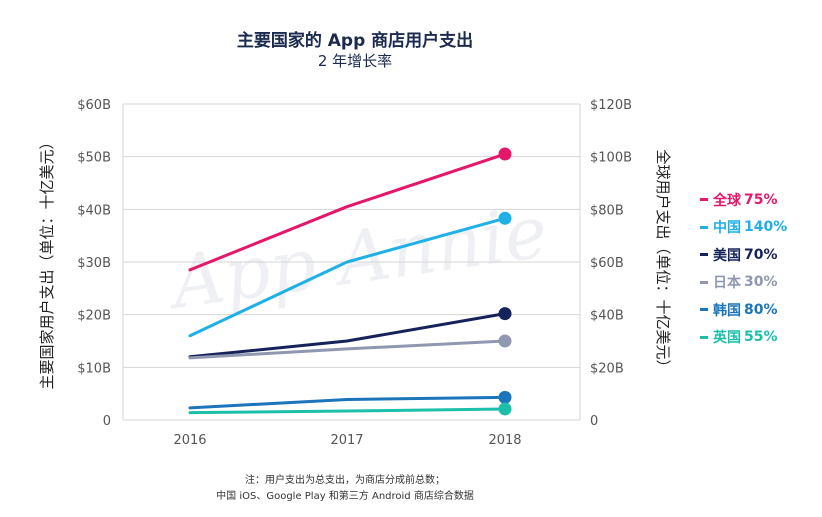  Describe the element at coordinates (766, 227) in the screenshot. I see `legend-growth-value: 140%` at that location.